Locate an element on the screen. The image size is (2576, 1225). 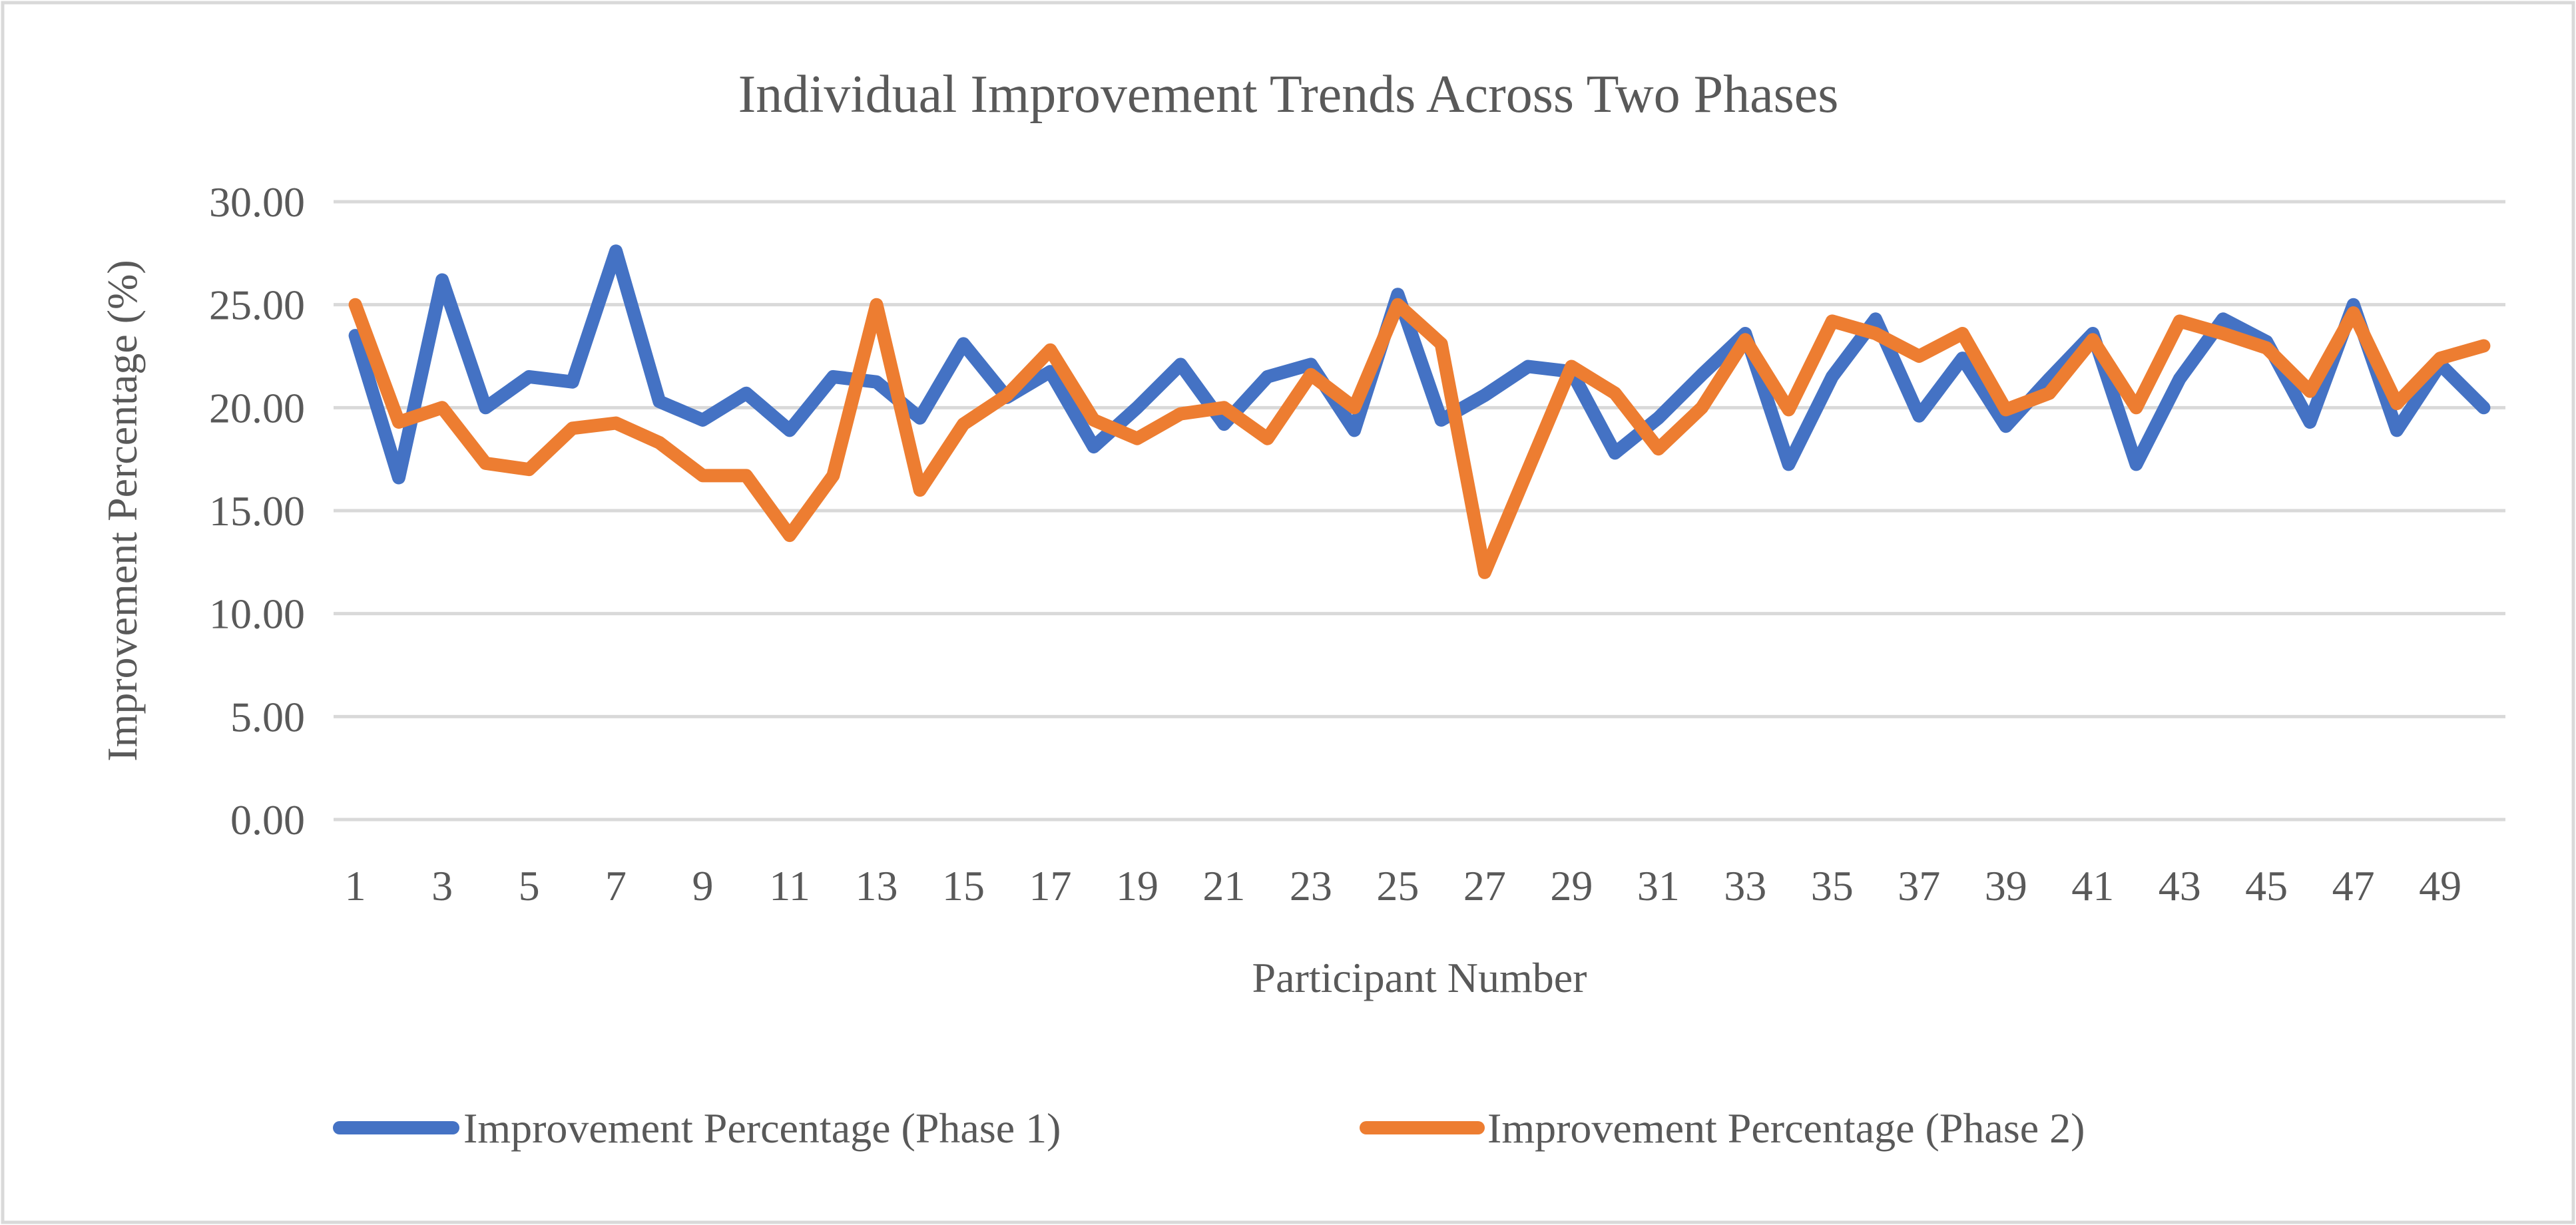
x-tick-label: 41 is located at coordinates (2092, 886).